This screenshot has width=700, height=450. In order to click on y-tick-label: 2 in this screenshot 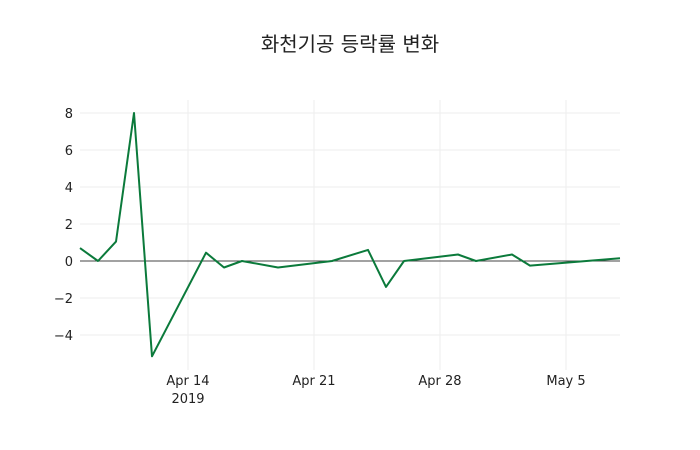, I will do `click(69, 225)`.